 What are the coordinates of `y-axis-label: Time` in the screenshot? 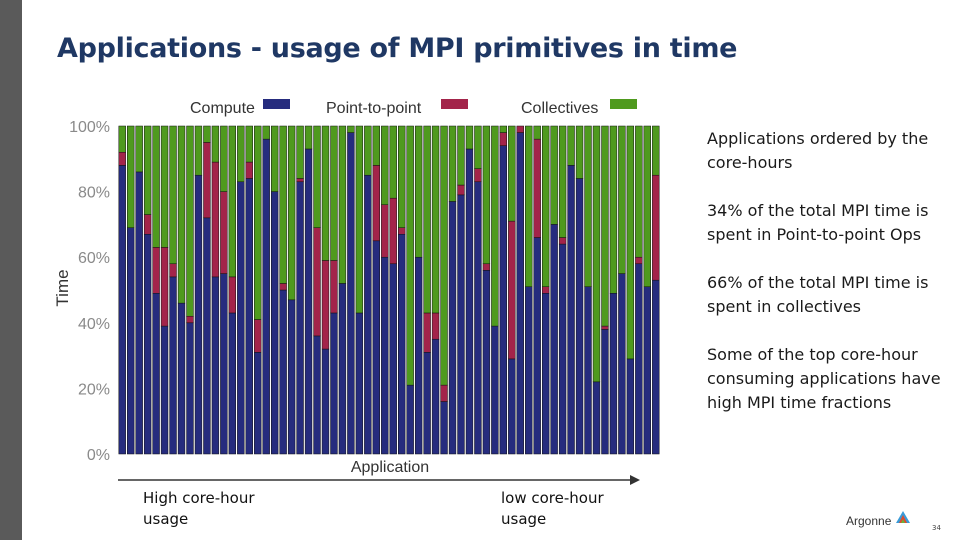 It's located at (62, 287).